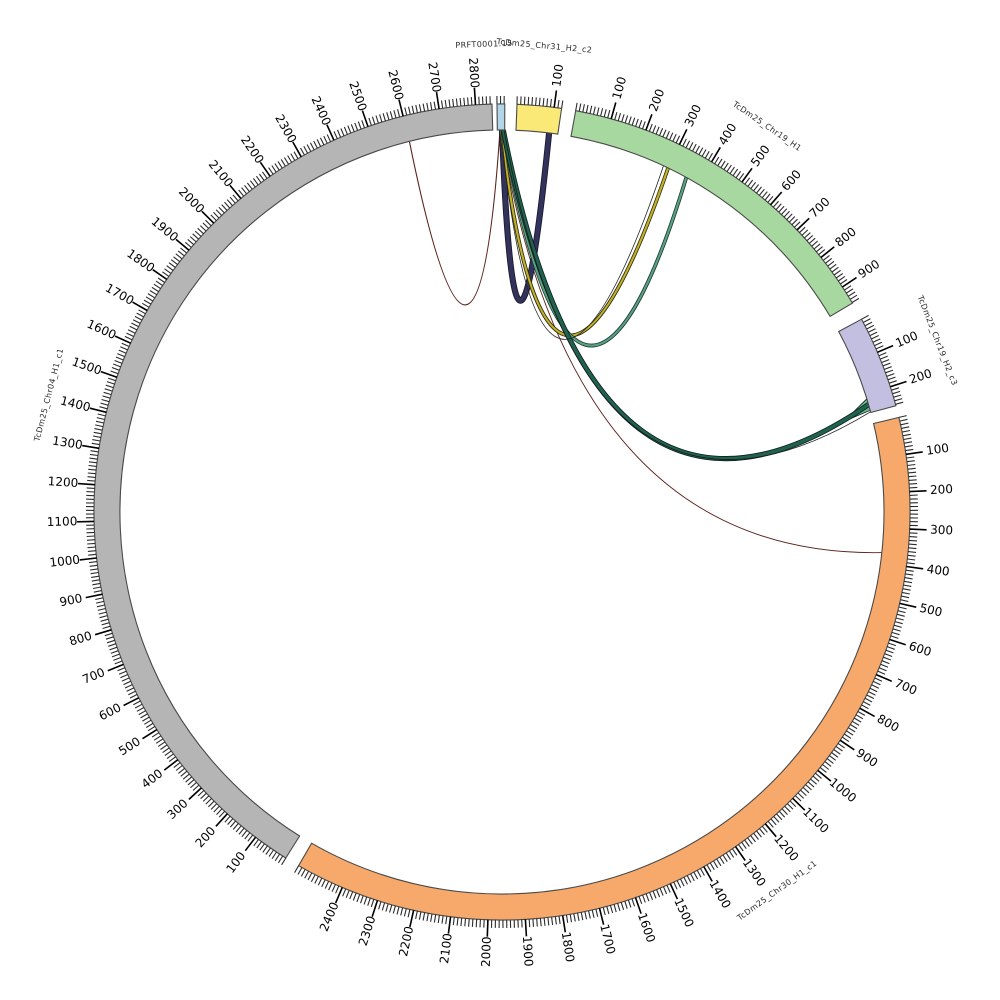 This screenshot has height=1000, width=1000. I want to click on chord-contig-to-chr19h1-b, so click(594, 238).